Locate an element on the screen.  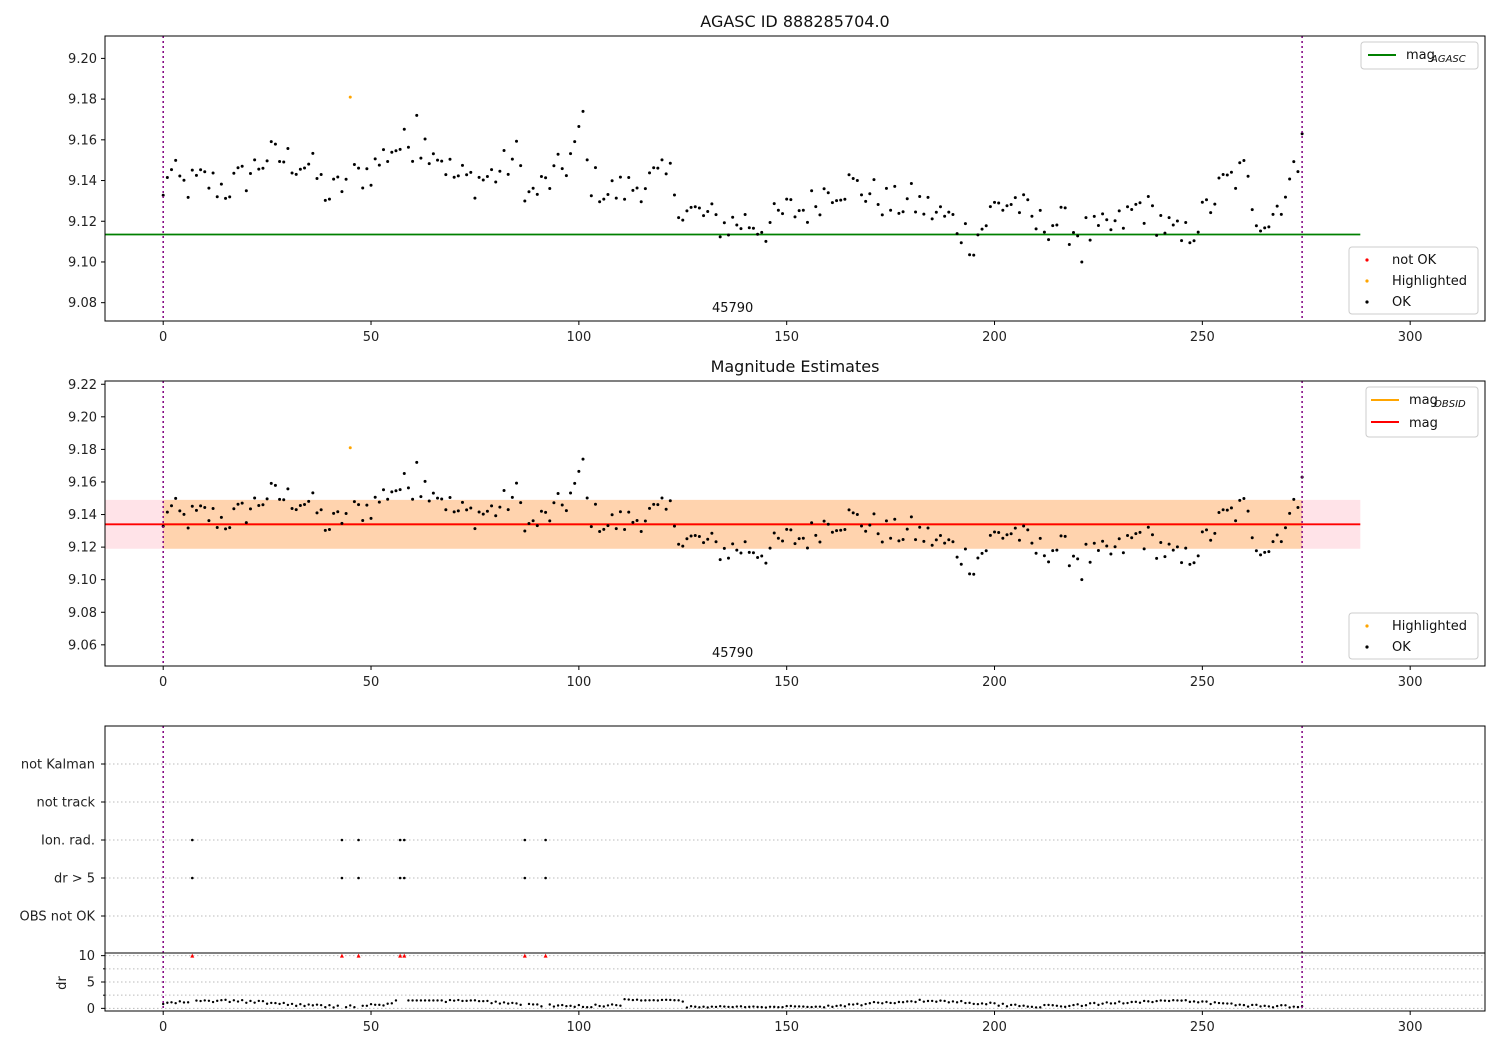
flag-row-label: not Kalman is located at coordinates (58, 765).